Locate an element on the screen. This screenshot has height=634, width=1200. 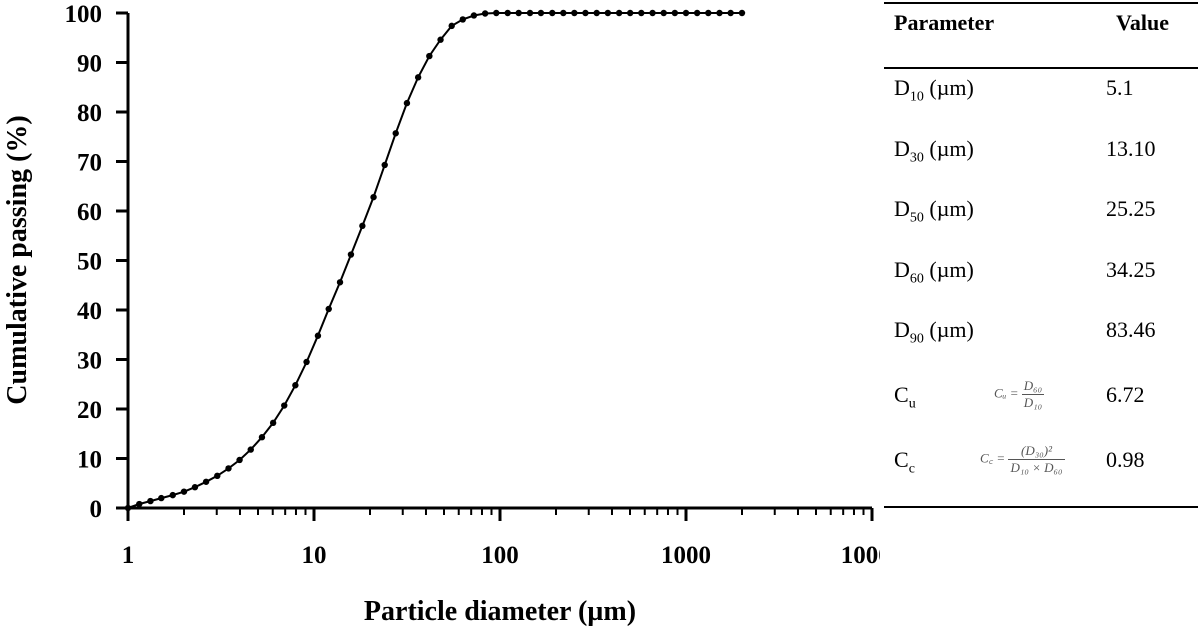
x-tick-label: 10000 is located at coordinates (860, 555).